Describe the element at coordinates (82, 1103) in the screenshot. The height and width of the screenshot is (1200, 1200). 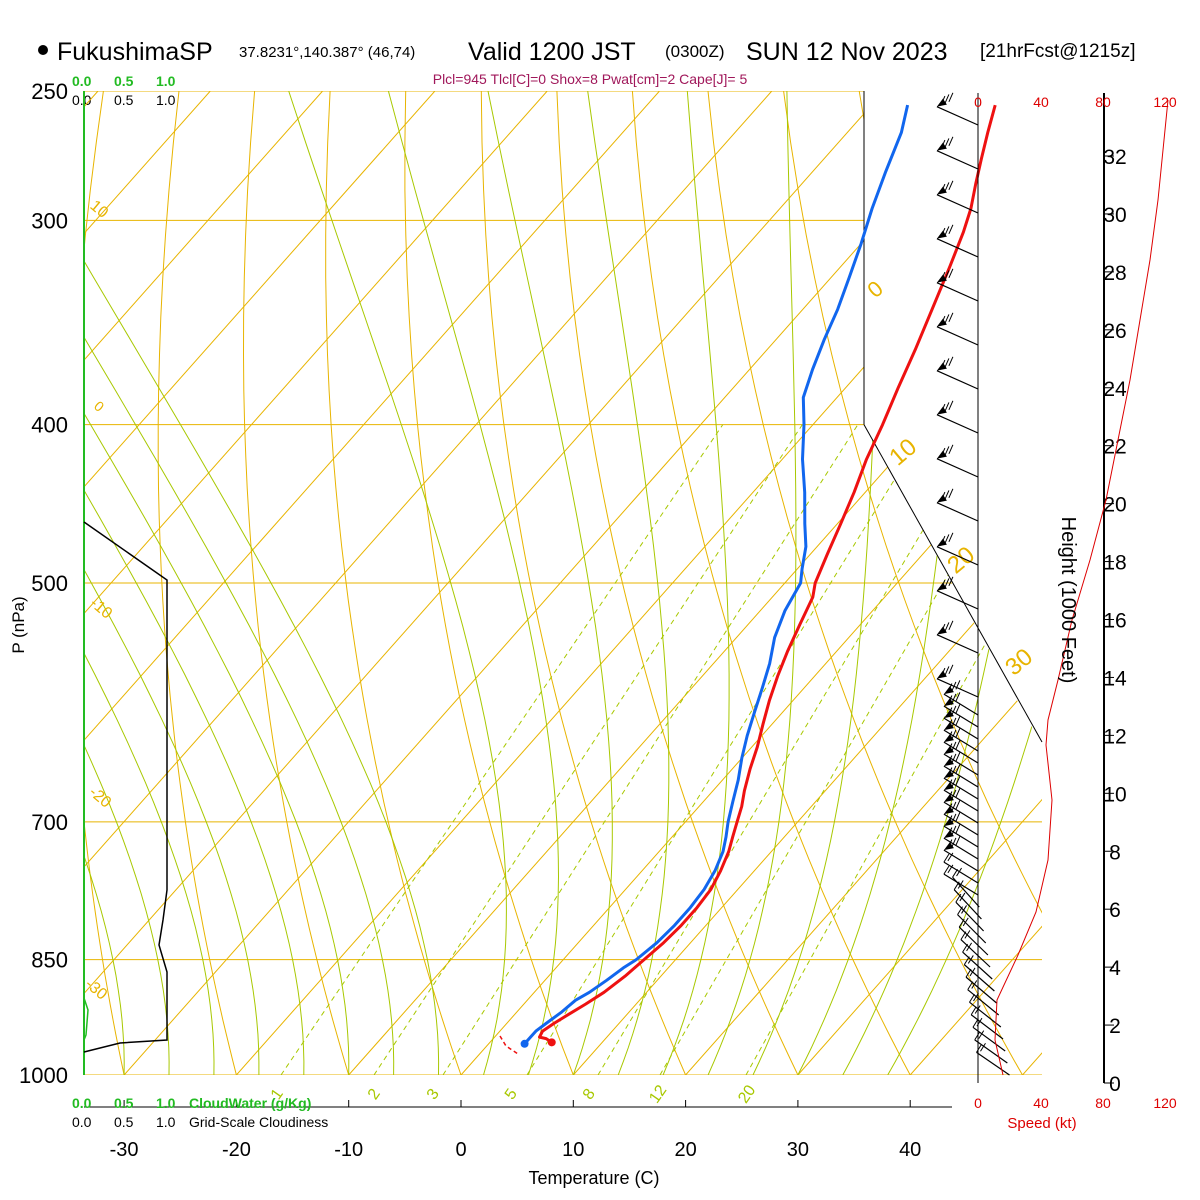
I see `cloudwater-bottom-tick: 0.0` at that location.